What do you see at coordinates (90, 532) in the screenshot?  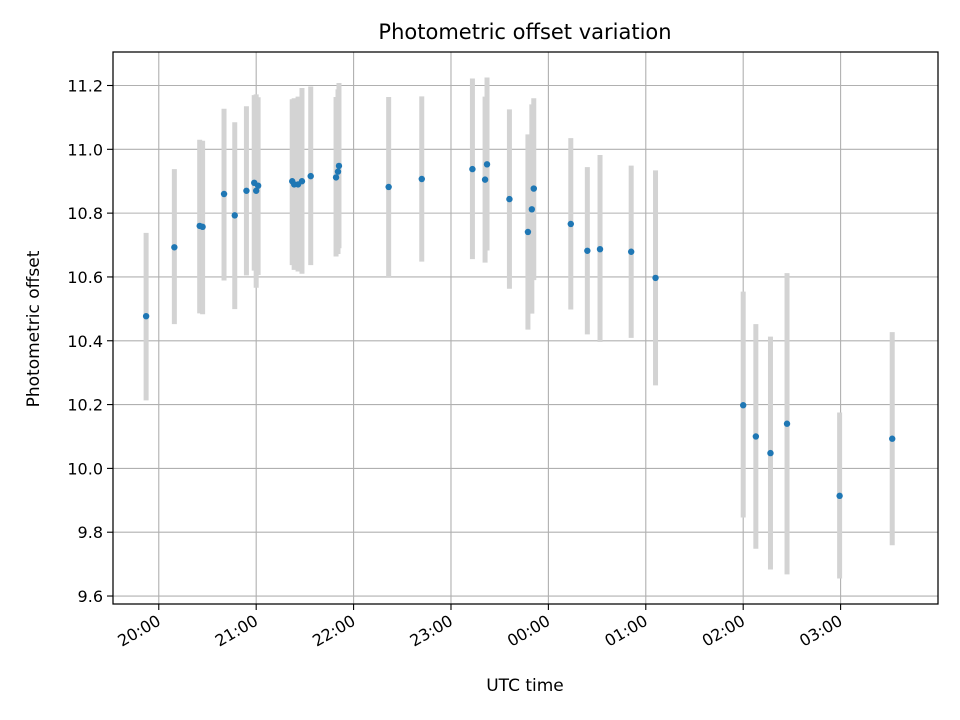 I see `y-tick-label: 9.8` at bounding box center [90, 532].